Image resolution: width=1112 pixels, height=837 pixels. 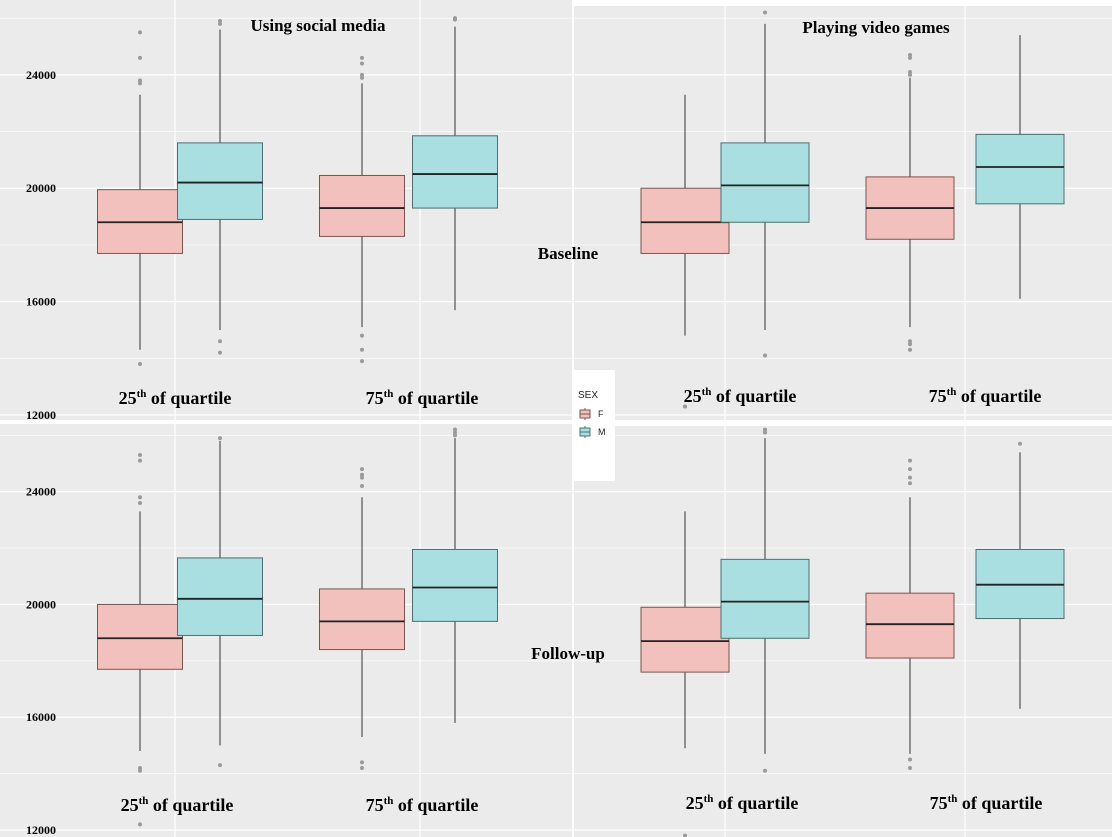 What do you see at coordinates (1020, 575) in the screenshot?
I see `box-1-1-cat1-m` at bounding box center [1020, 575].